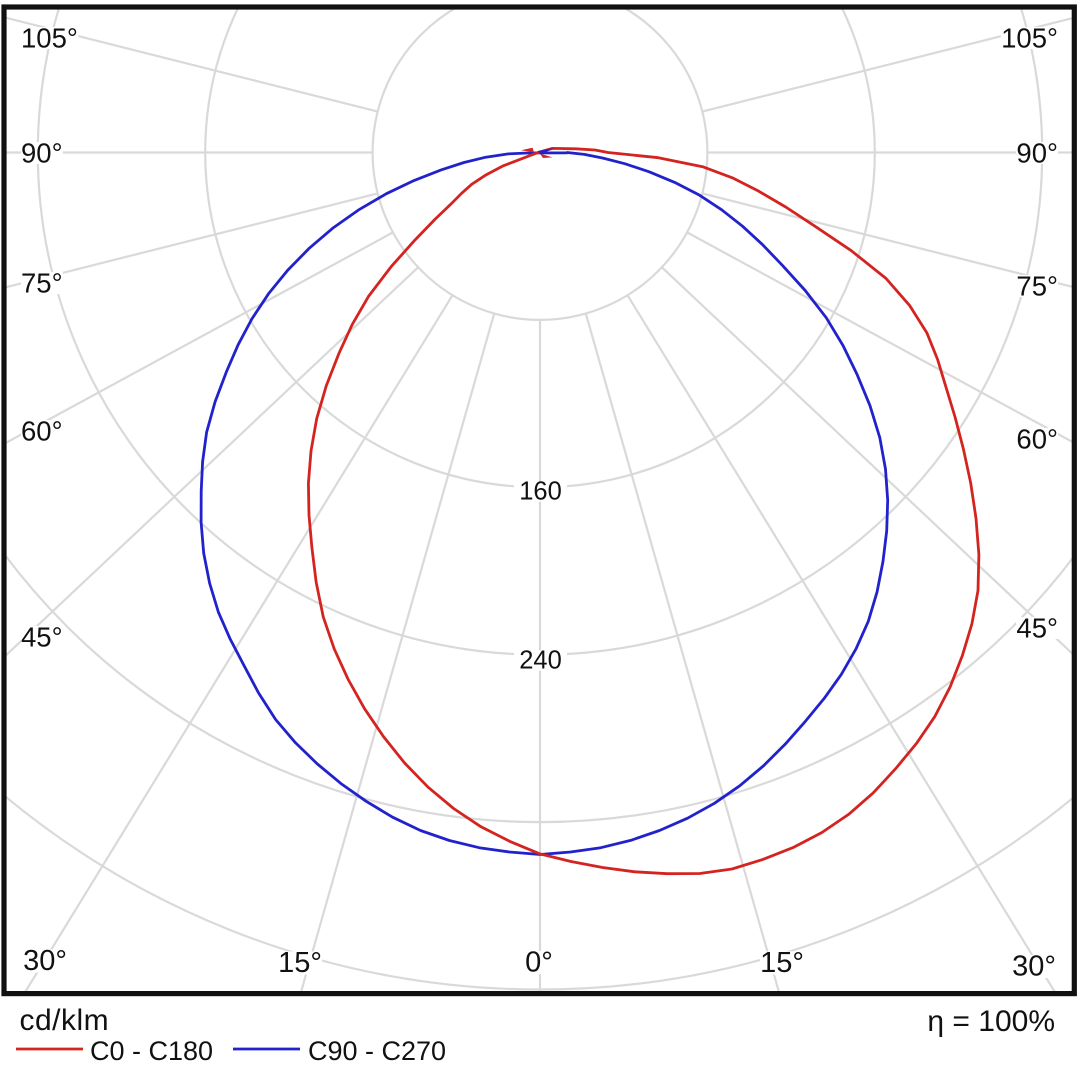 Image resolution: width=1080 pixels, height=1080 pixels. Describe the element at coordinates (65, 1020) in the screenshot. I see `svg-text: cd/klm` at that location.